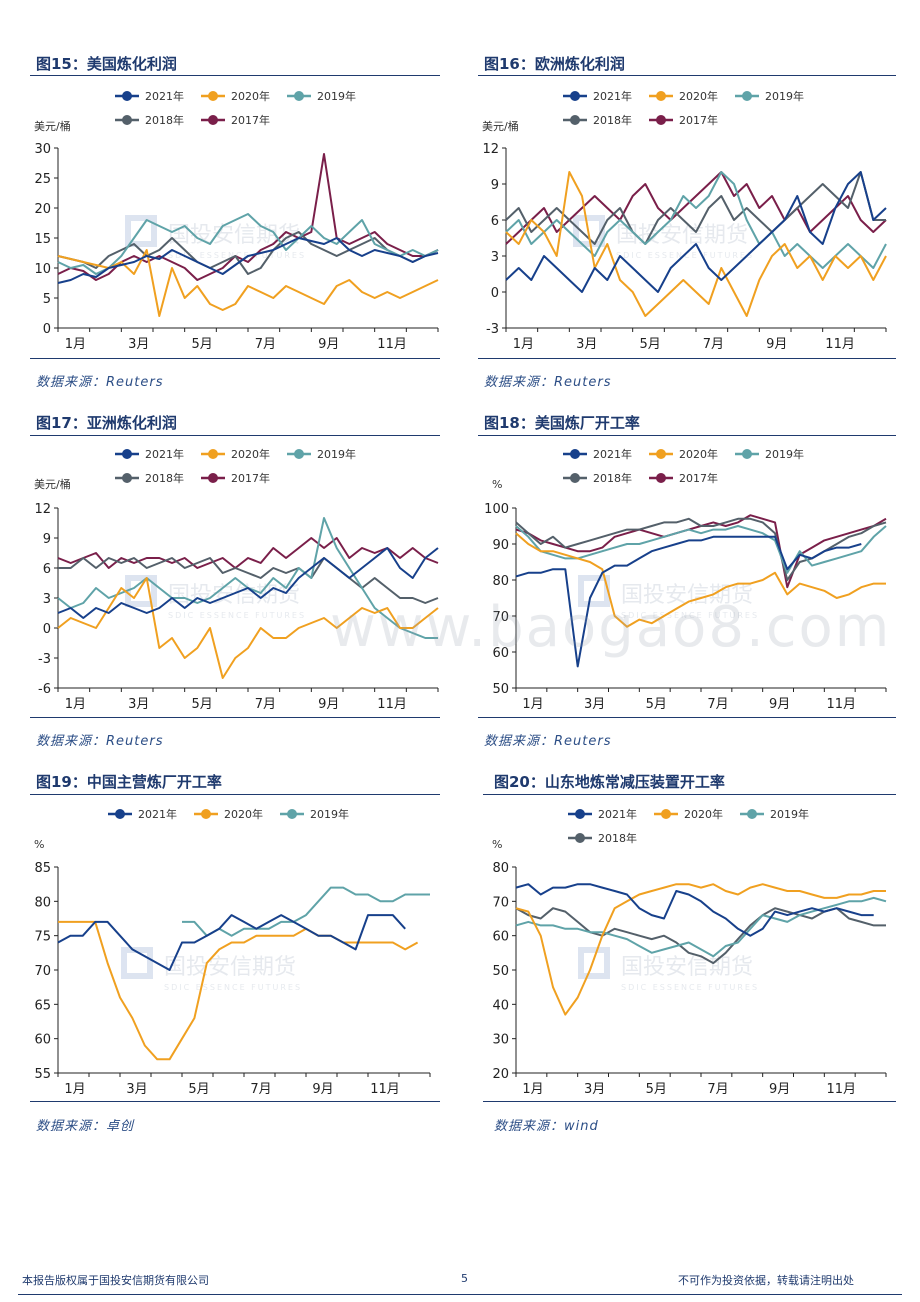  I want to click on y-tick-label: 100, so click(496, 509).